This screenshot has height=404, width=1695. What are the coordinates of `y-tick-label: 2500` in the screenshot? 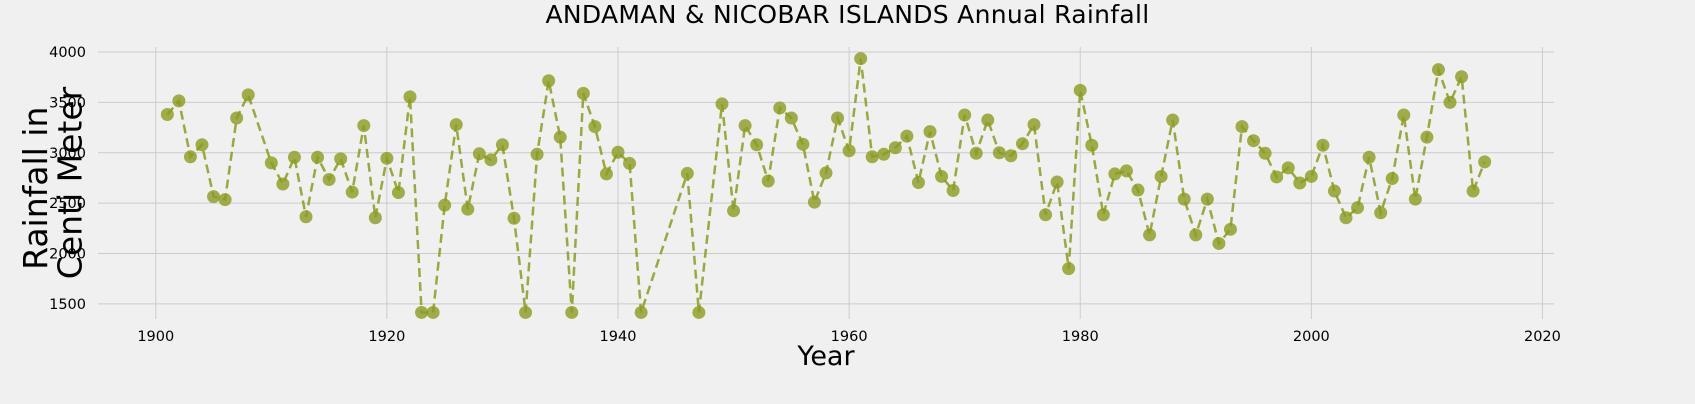 It's located at (67, 204).